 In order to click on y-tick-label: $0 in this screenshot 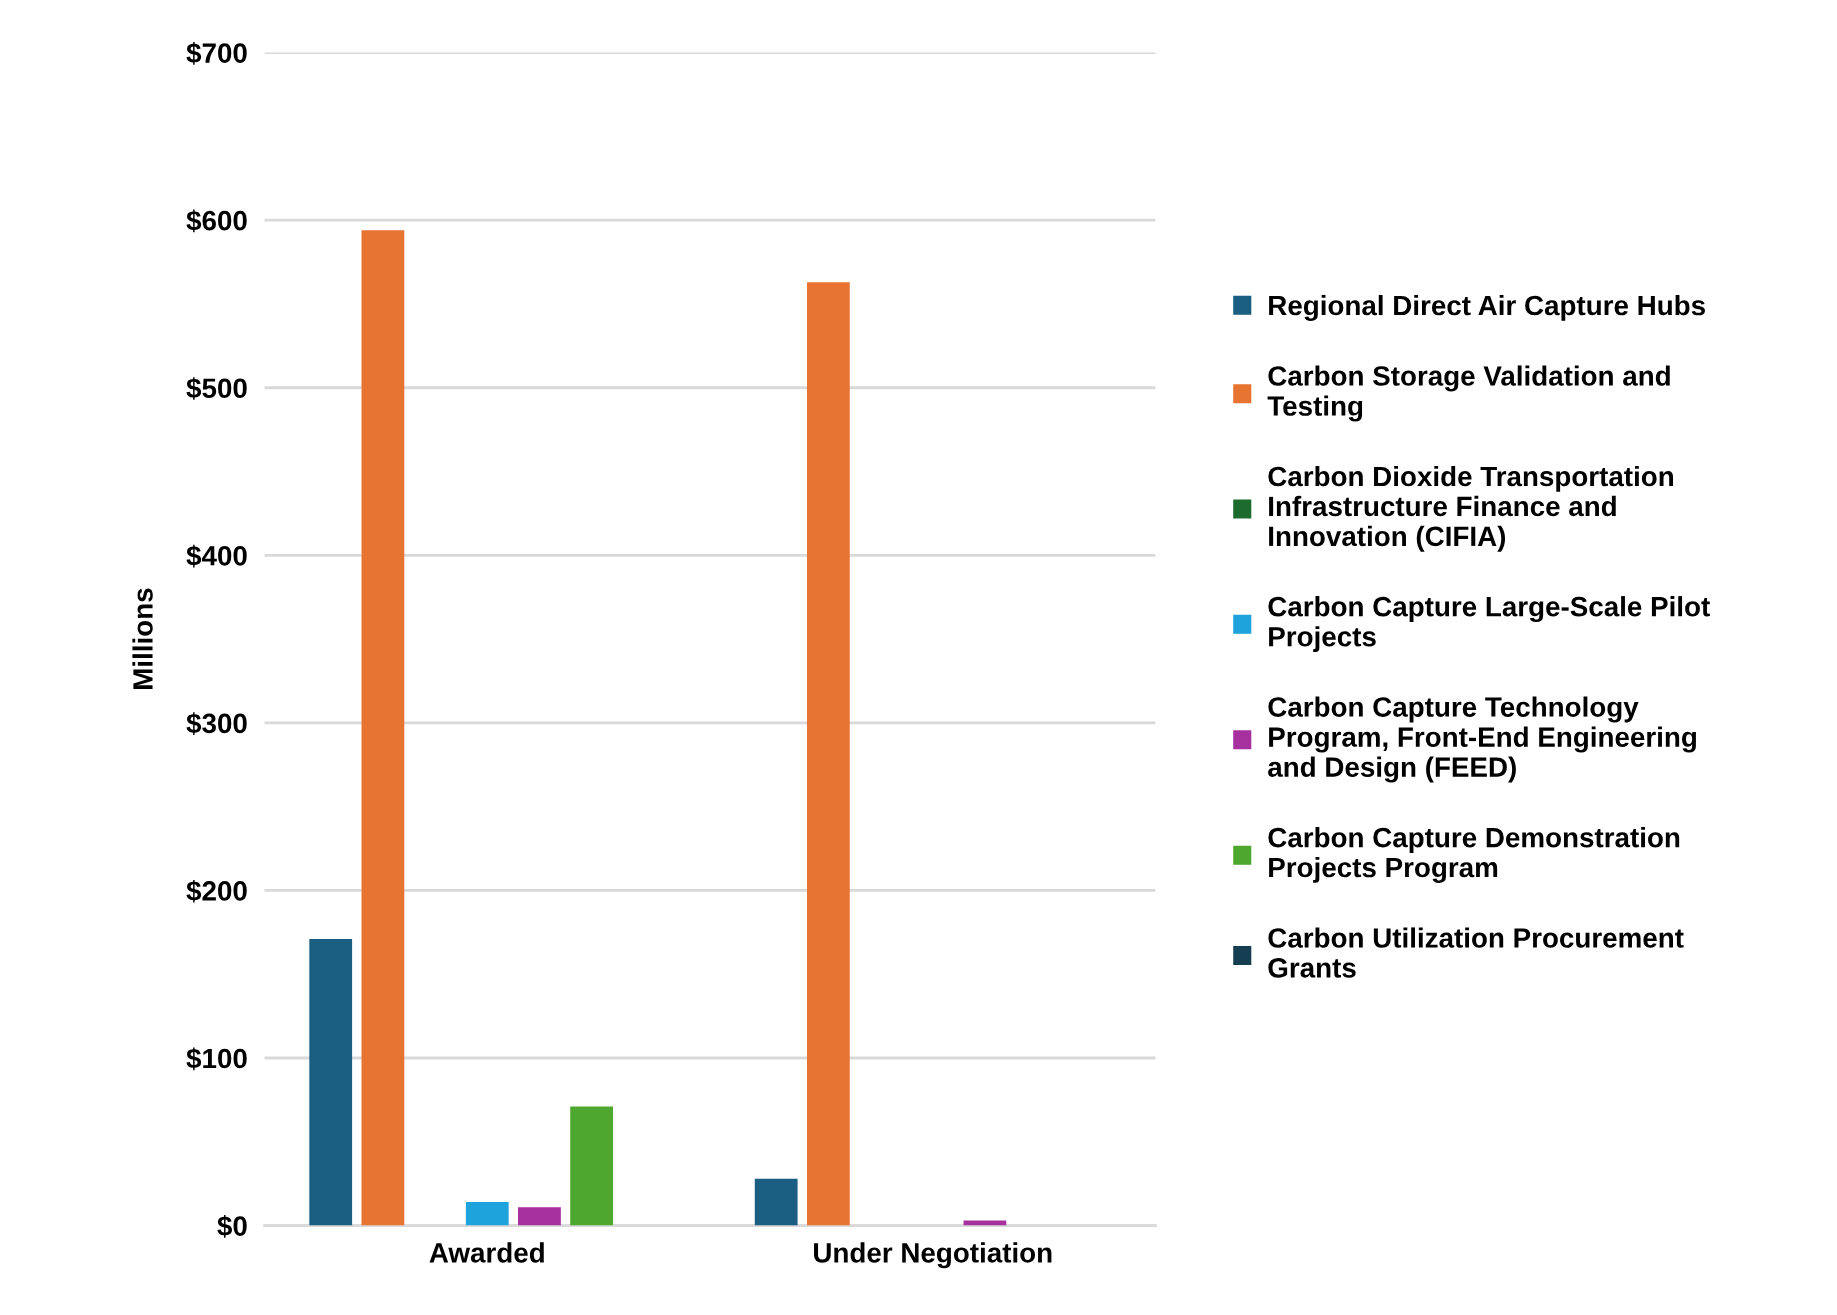, I will do `click(232, 1226)`.